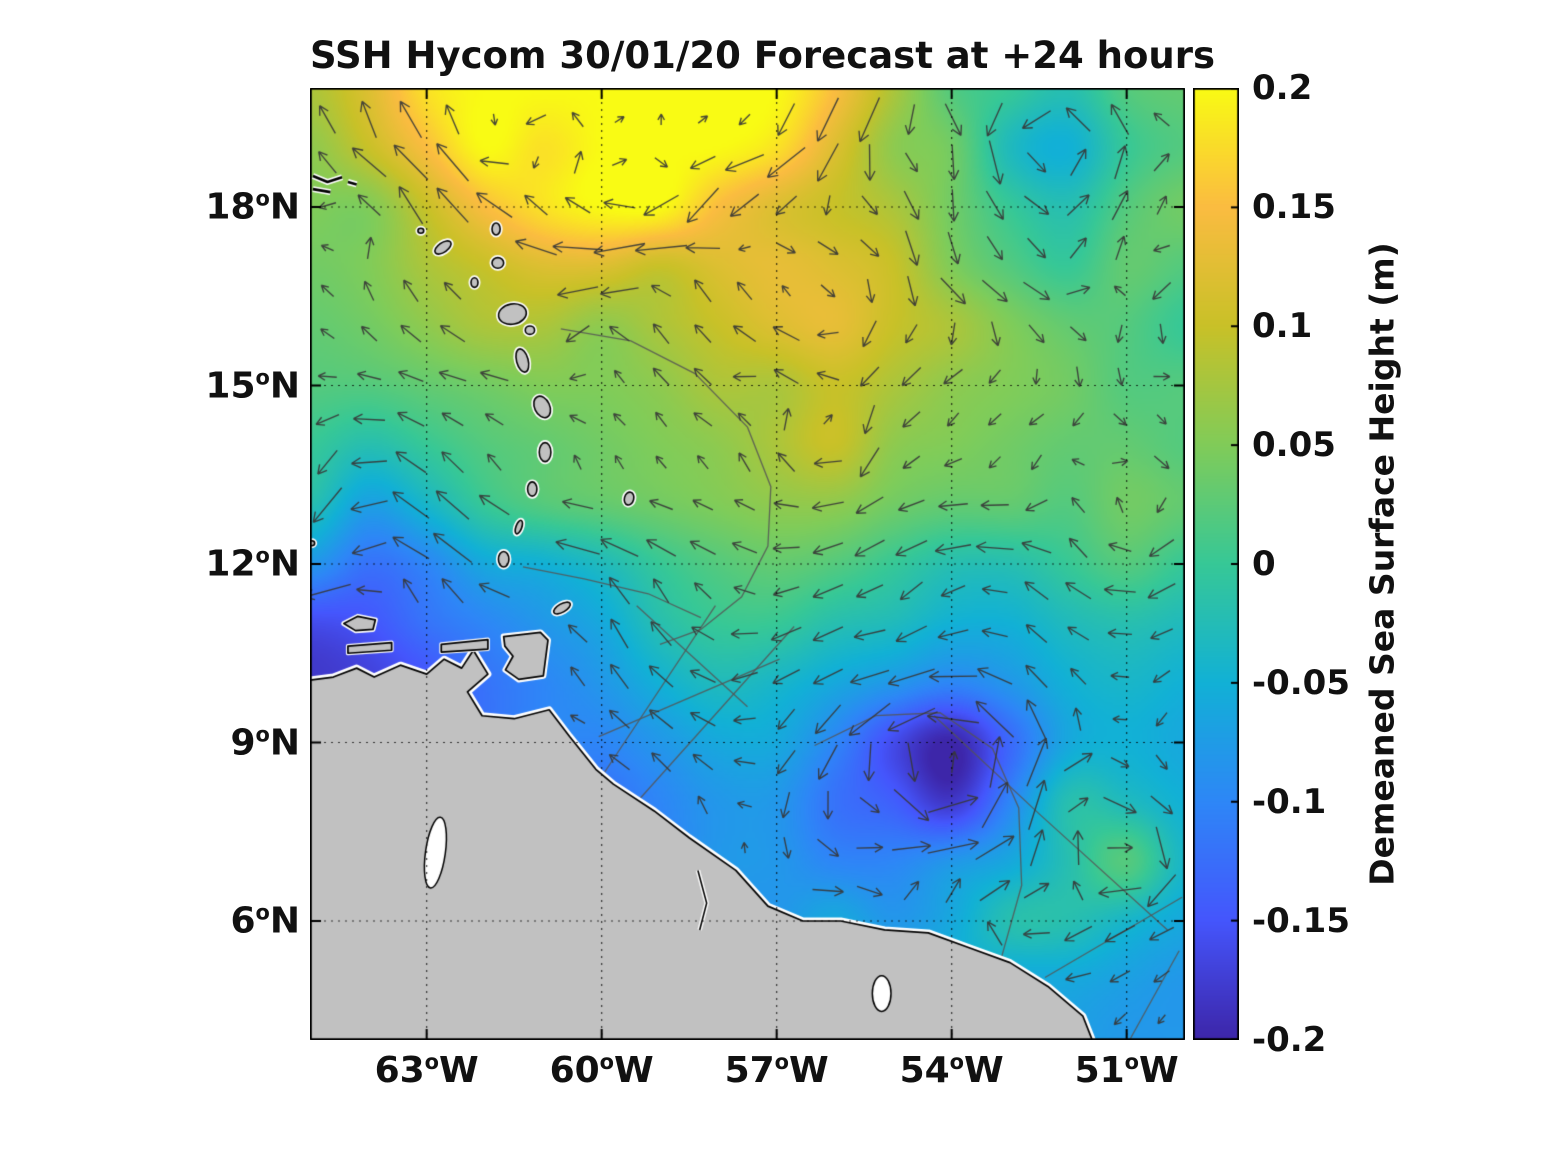 The image size is (1556, 1167). I want to click on colorbar-tick-label: 0.05, so click(1294, 445).